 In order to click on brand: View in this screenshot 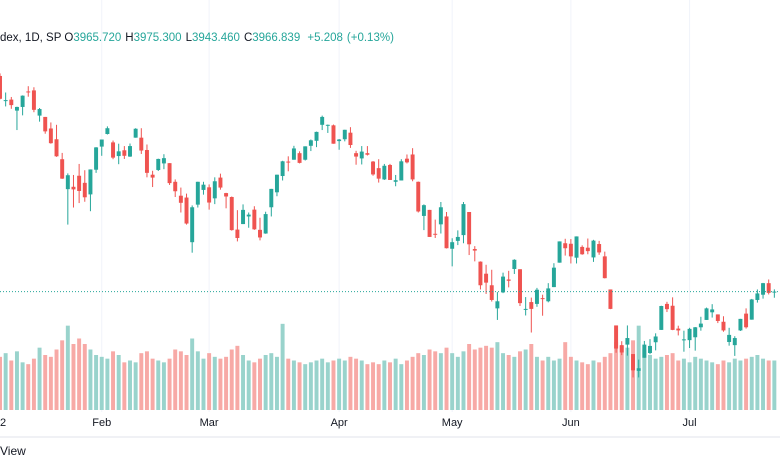, I will do `click(13, 451)`.